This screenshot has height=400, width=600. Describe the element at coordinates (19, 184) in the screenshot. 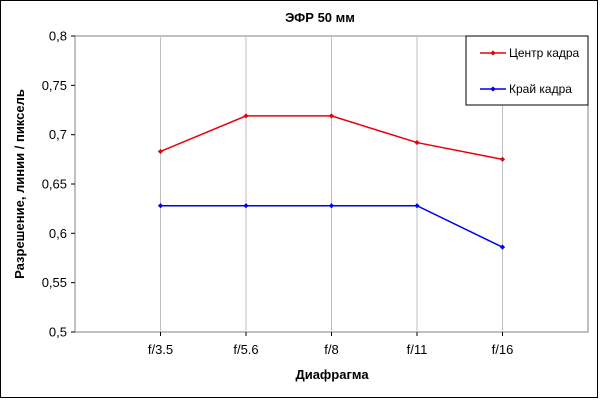

I see `y-axis-title: Разрешение, линии / пиксель` at that location.